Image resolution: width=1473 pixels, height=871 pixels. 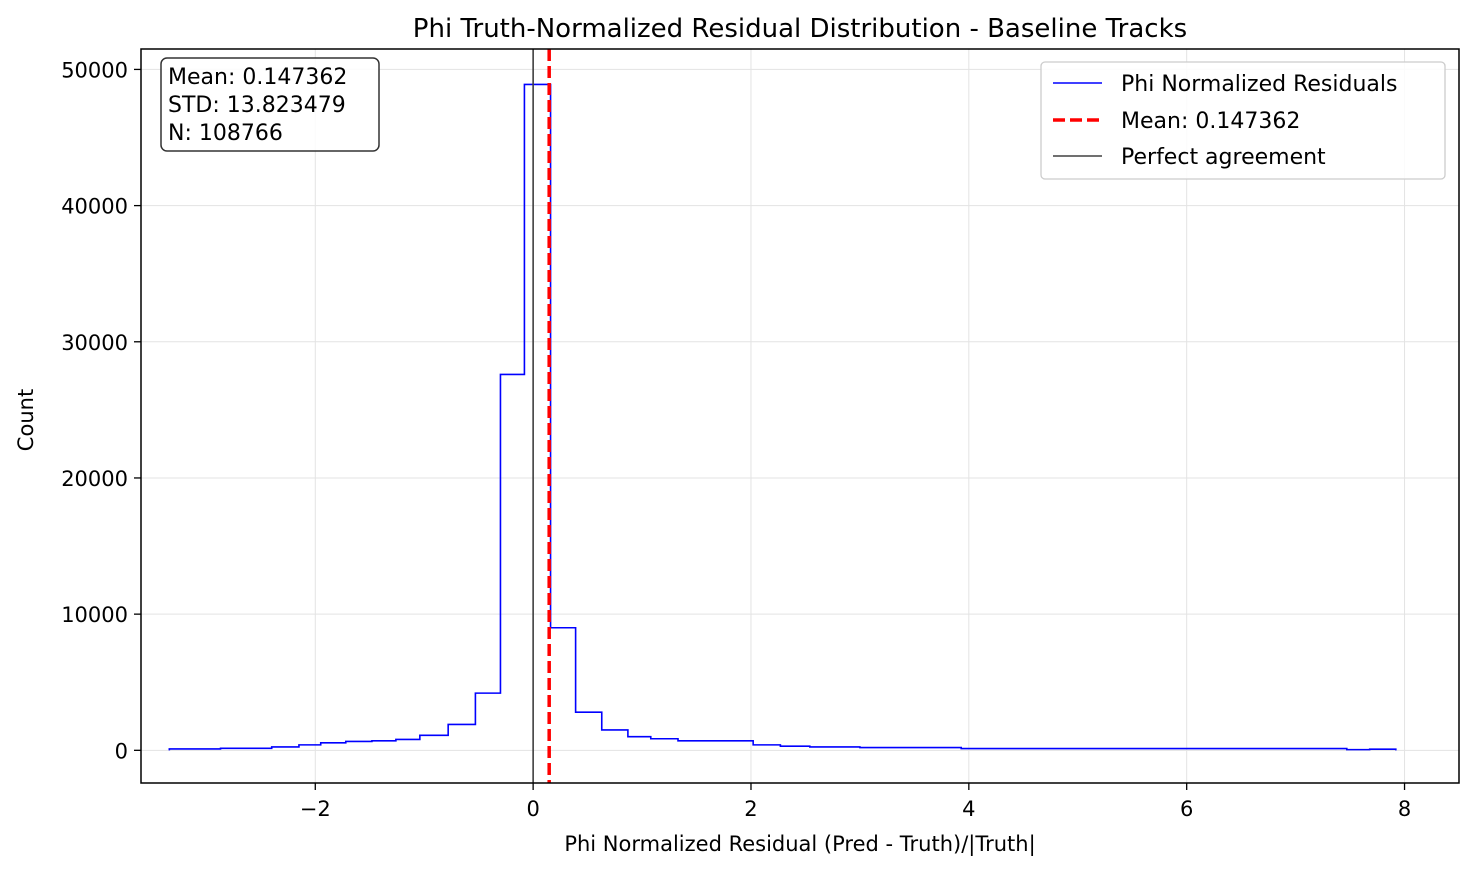 What do you see at coordinates (257, 77) in the screenshot?
I see `stats-mean: Mean: 0.147362` at bounding box center [257, 77].